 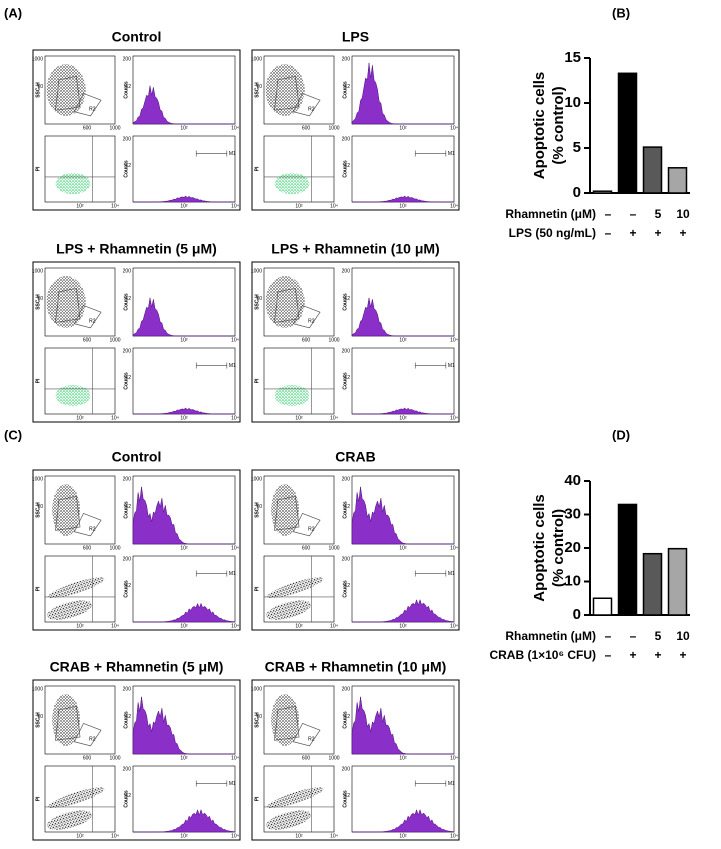 What do you see at coordinates (355, 249) in the screenshot?
I see `panel-title: LPS + Rhamnetin (10 μM)` at bounding box center [355, 249].